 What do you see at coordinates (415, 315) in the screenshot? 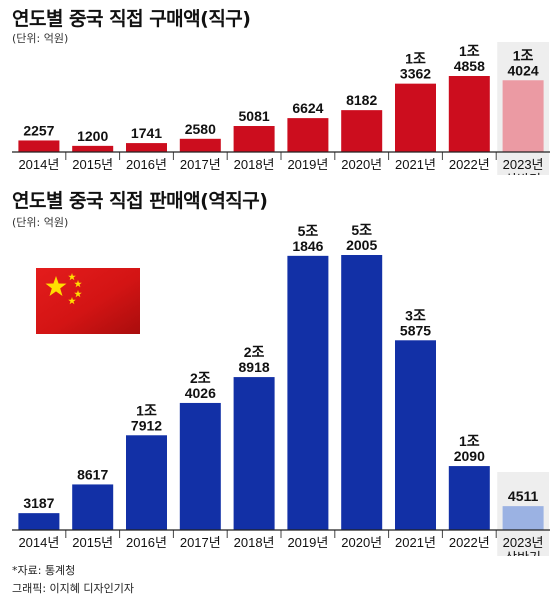
I see `data-label: 3조` at bounding box center [415, 315].